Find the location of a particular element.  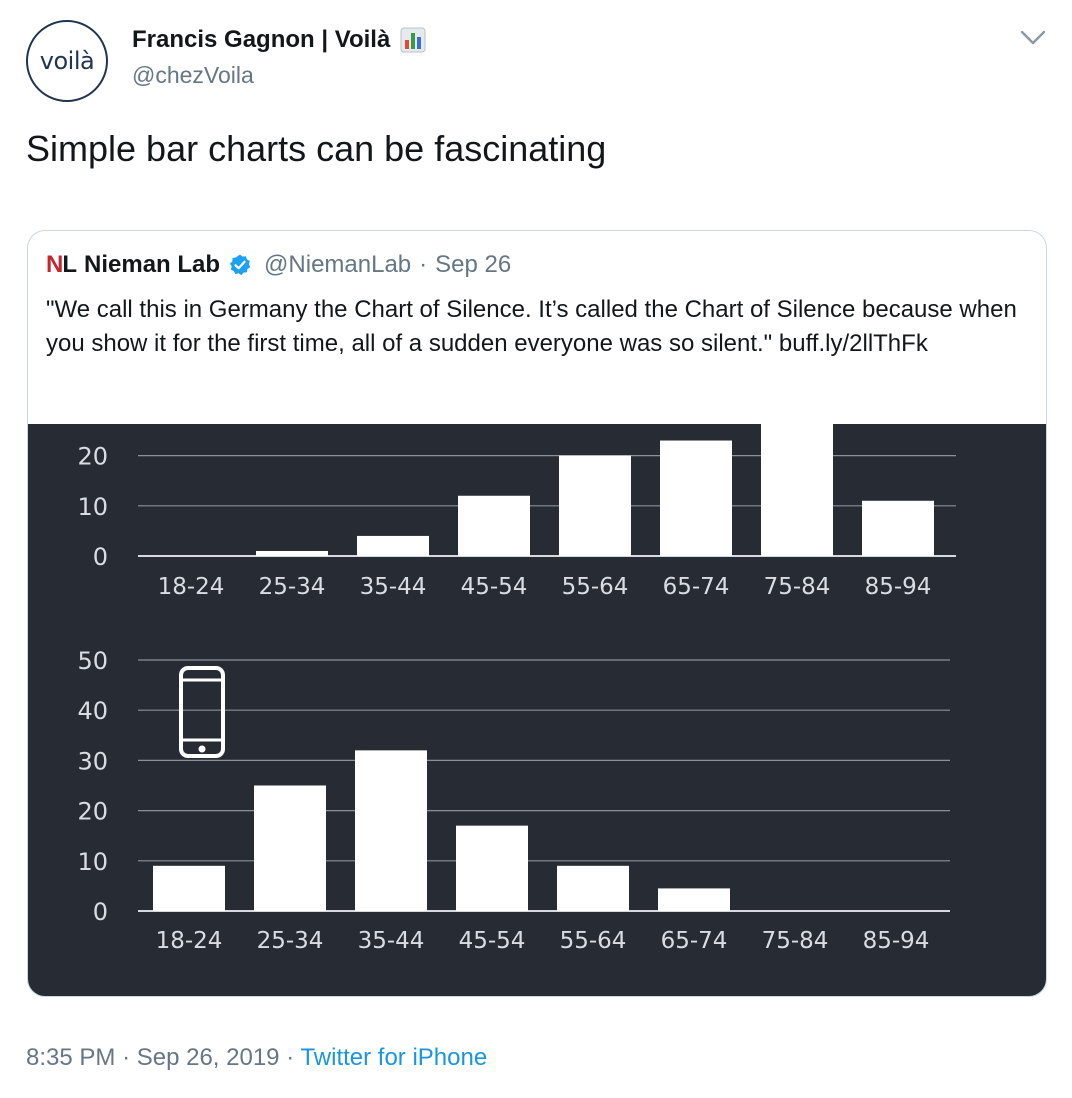

author-name: Francis Gagnon | Voilà is located at coordinates (279, 40).